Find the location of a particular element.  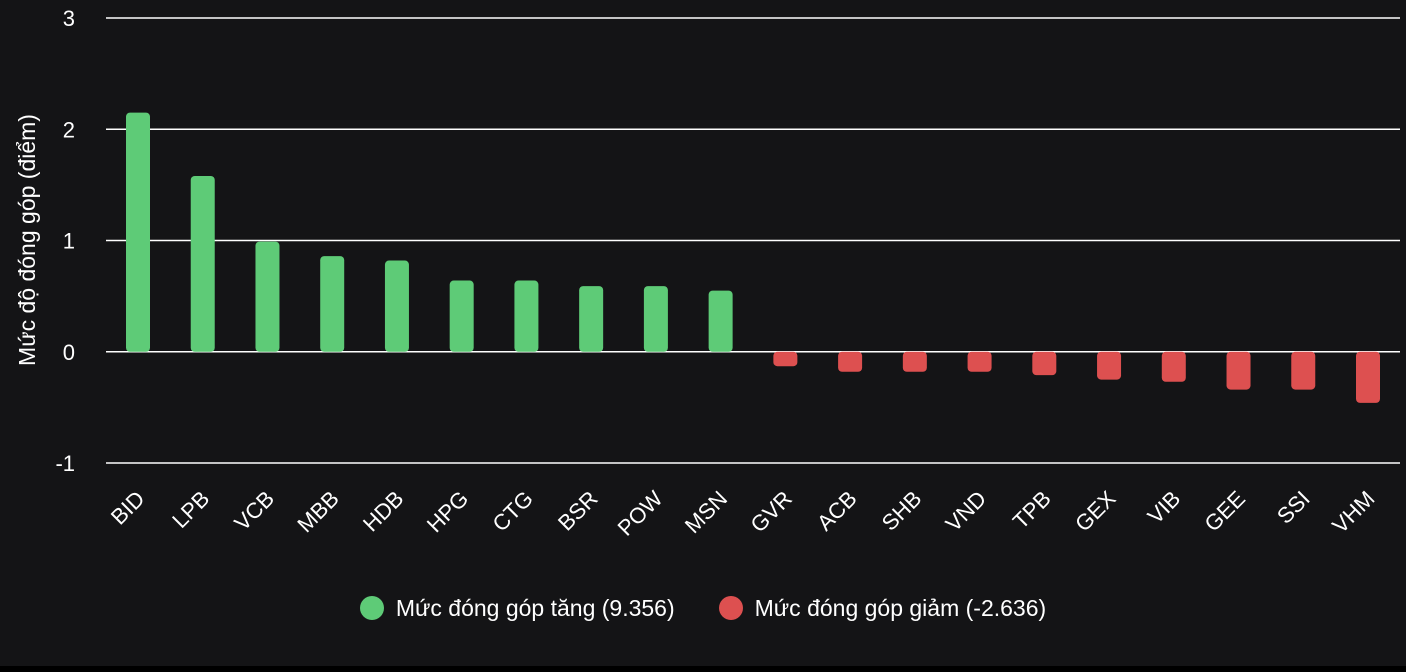

x-tick-label: HPG is located at coordinates (447, 511).